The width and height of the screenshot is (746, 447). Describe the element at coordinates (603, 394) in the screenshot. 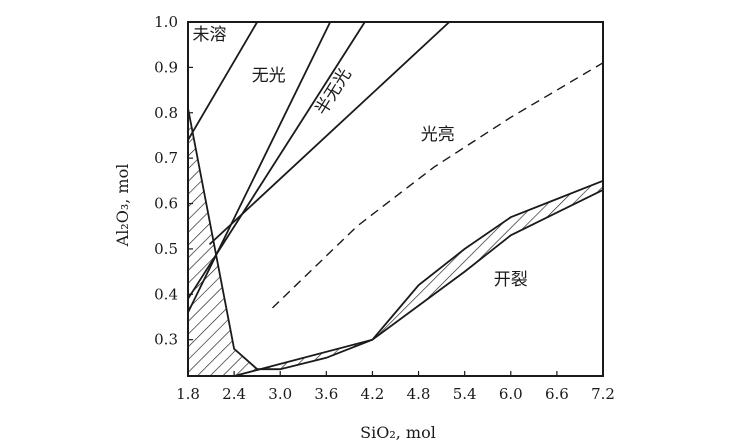

I see `x-tick-label: 7.2` at that location.